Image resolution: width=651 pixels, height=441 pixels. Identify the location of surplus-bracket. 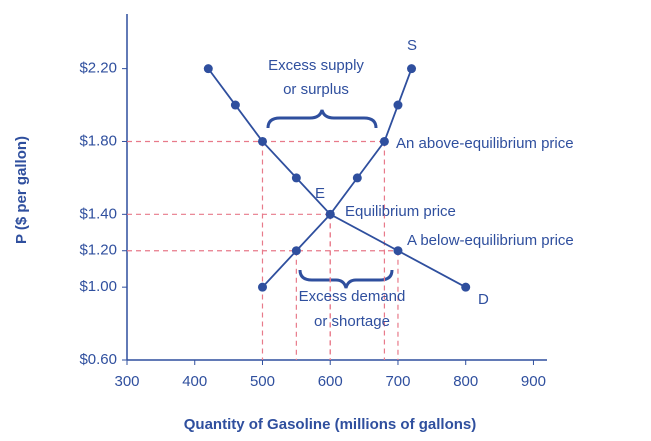
(322, 119).